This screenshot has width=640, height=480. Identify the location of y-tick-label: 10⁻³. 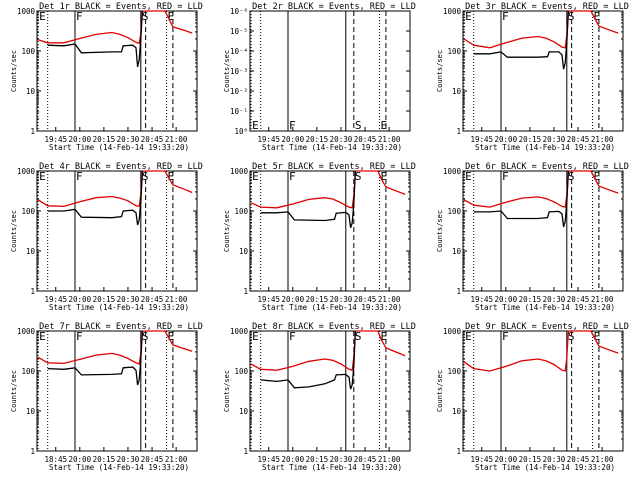
(239, 71).